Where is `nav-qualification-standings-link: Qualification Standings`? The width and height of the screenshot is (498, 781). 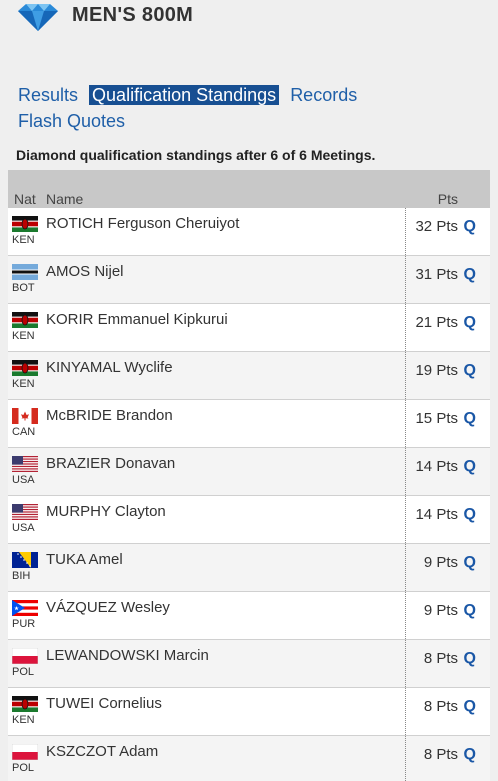
nav-qualification-standings-link: Qualification Standings is located at coordinates (184, 95).